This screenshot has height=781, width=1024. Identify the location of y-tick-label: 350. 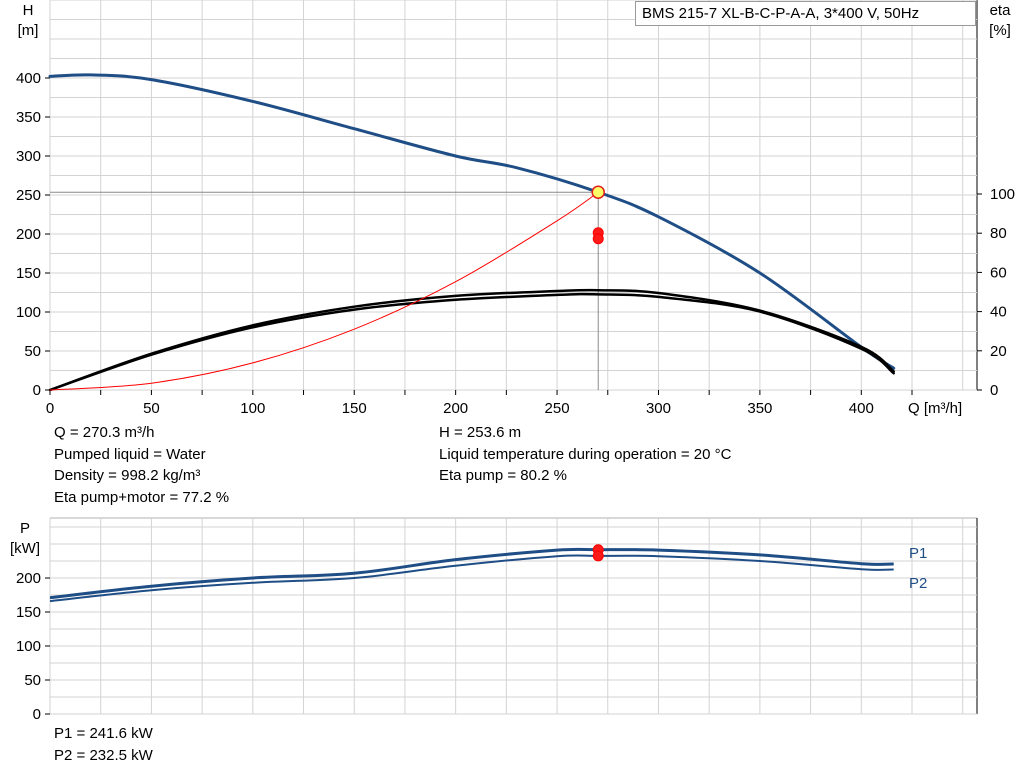
(28, 117).